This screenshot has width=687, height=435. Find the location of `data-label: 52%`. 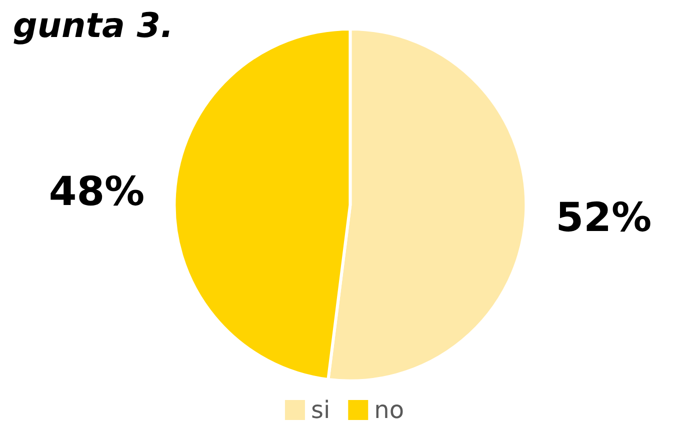

data-label: 52% is located at coordinates (604, 217).